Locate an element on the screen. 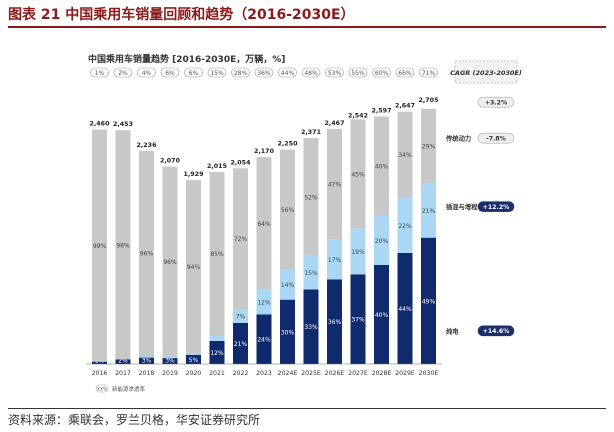 Image resolution: width=614 pixels, height=432 pixels. category-label: 2027E is located at coordinates (358, 373).